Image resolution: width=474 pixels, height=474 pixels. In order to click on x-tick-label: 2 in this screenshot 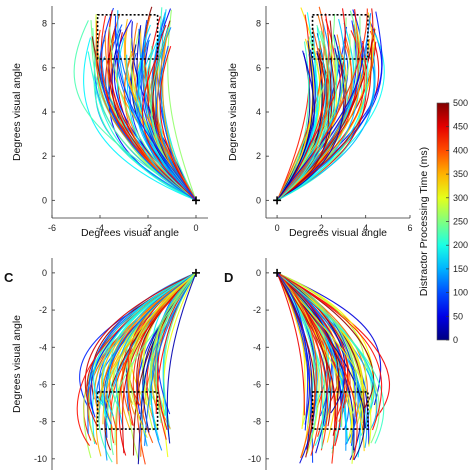, I will do `click(321, 228)`.